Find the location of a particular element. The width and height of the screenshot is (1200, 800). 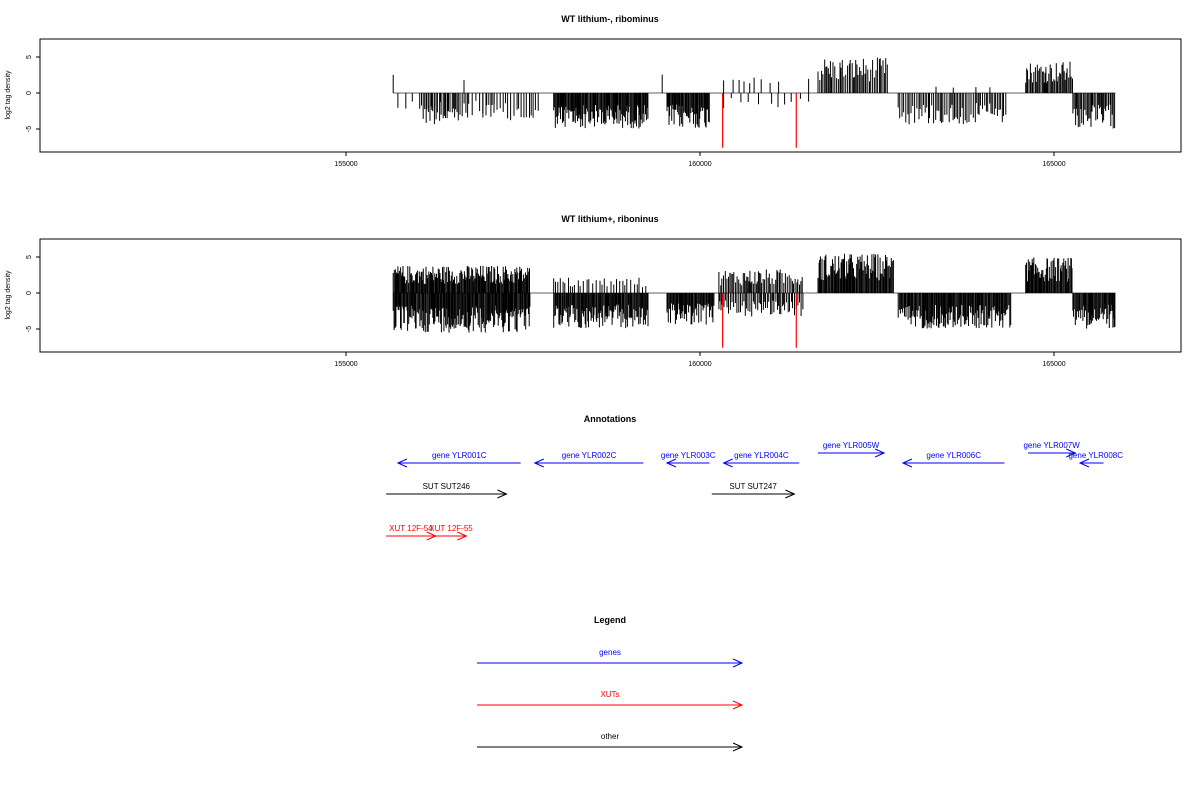

xut-arrow-label: XUT 12F-55 is located at coordinates (451, 528).